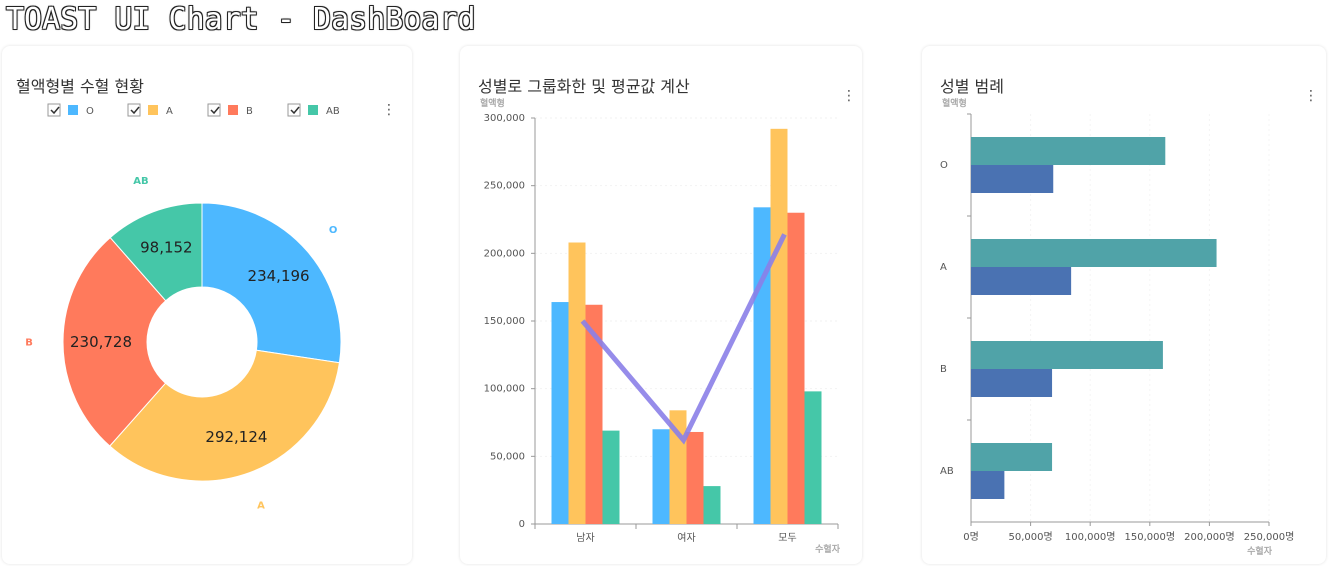 The image size is (1334, 566). I want to click on x-tick-label: 200,000명, so click(1209, 537).